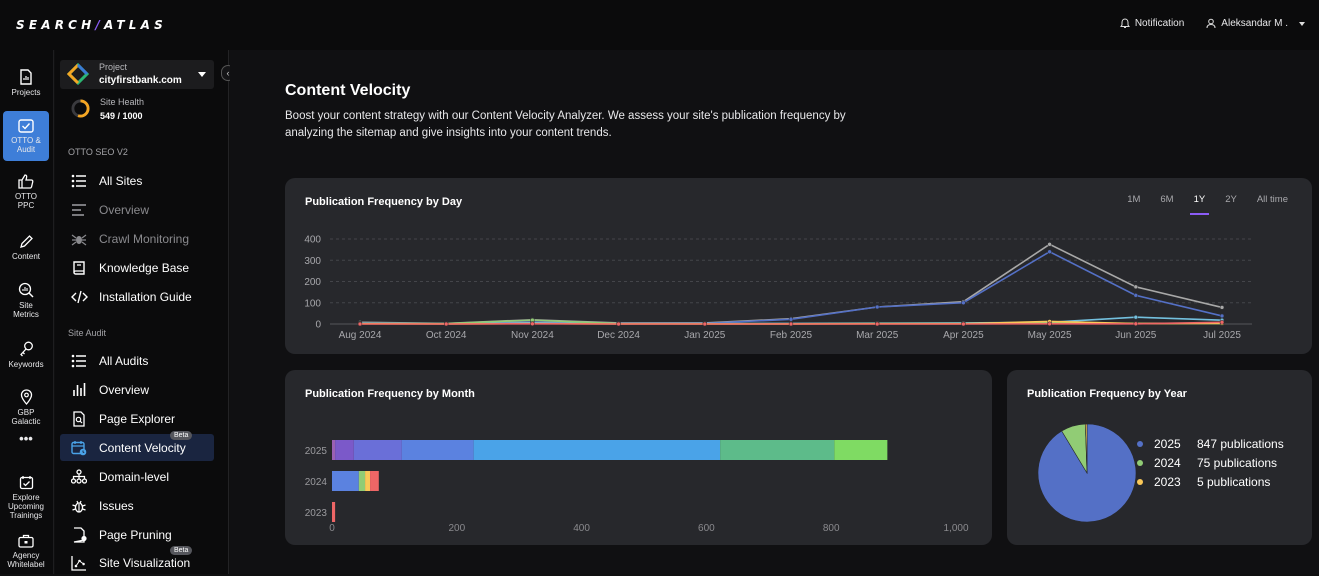 This screenshot has height=576, width=1319. What do you see at coordinates (137, 389) in the screenshot?
I see `nav-item-audit-overview: Overview` at bounding box center [137, 389].